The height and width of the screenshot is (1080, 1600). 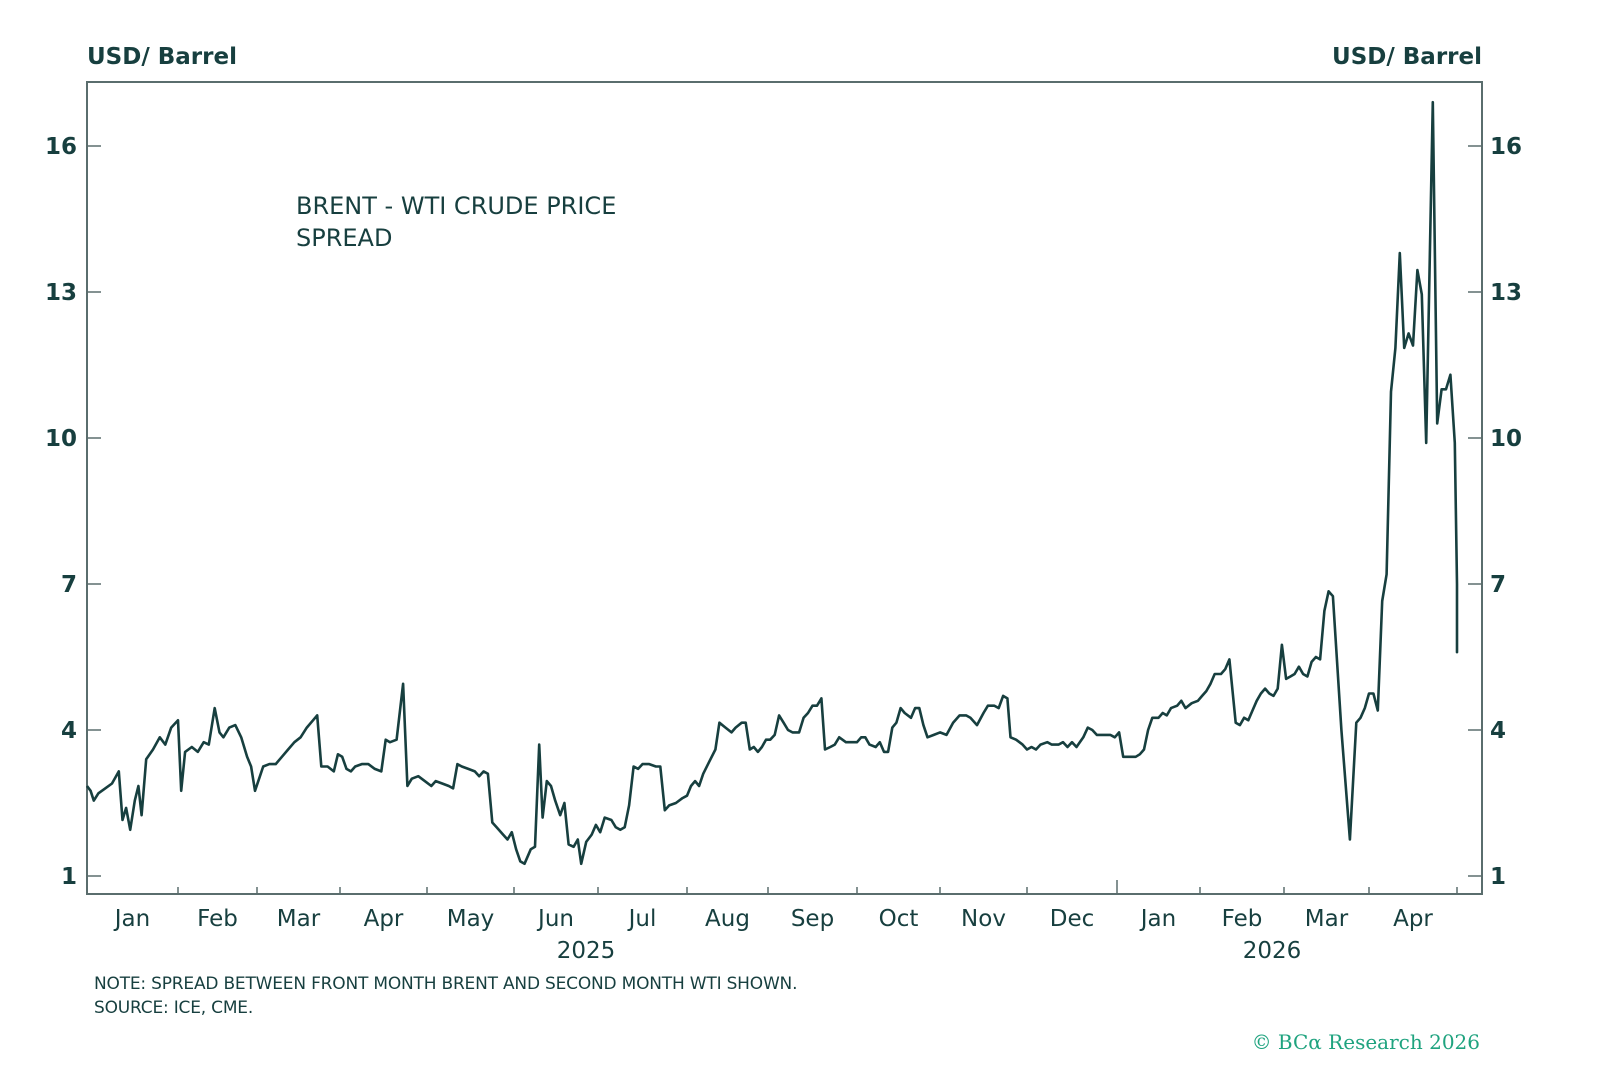 I want to click on y-tick-label-right: 16, so click(x=1506, y=147).